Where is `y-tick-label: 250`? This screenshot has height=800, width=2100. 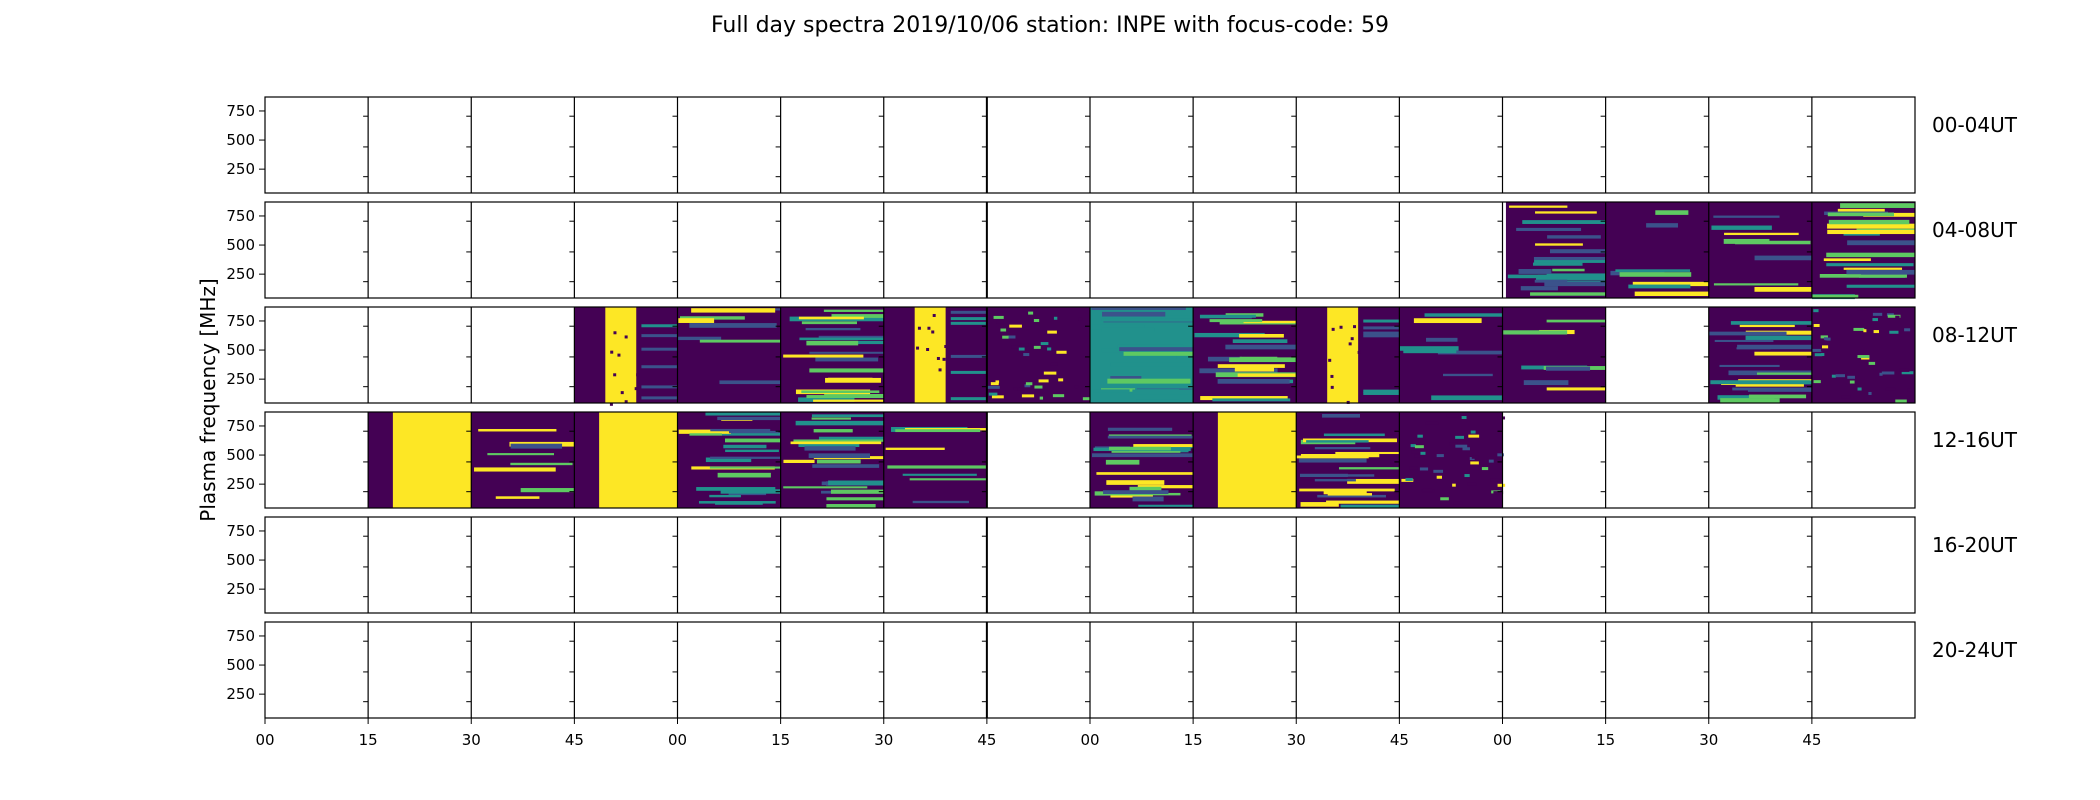 y-tick-label: 250 is located at coordinates (240, 379).